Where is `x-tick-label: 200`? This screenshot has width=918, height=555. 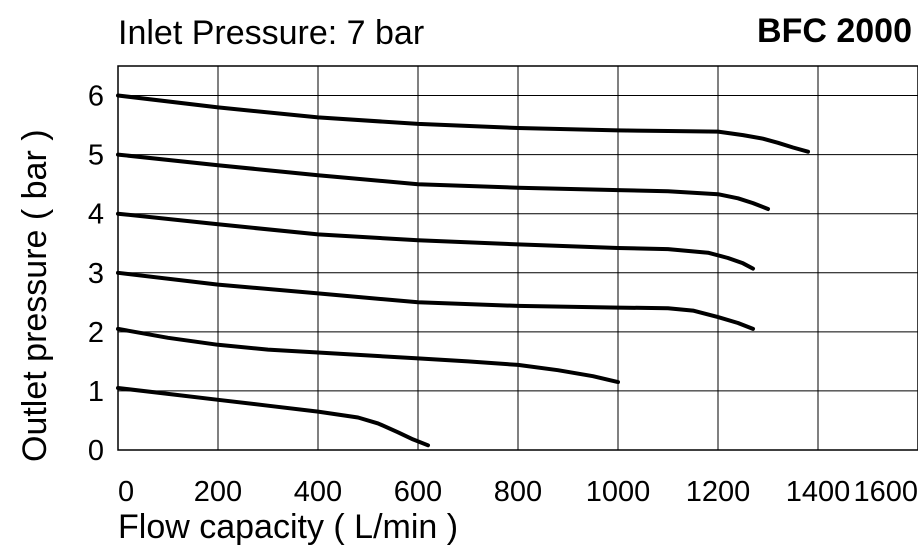 x-tick-label: 200 is located at coordinates (218, 492).